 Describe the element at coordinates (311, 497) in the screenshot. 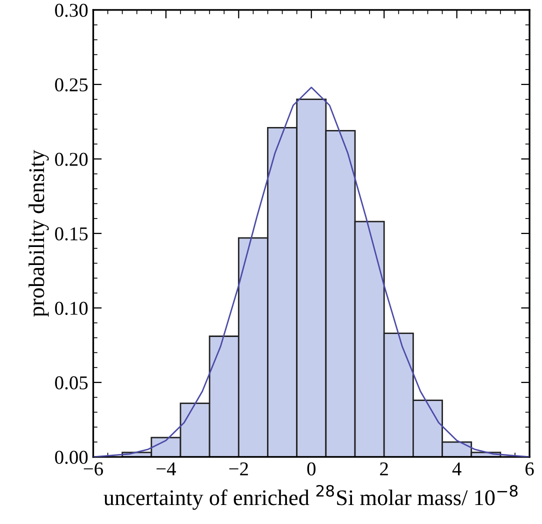

I see `x-axis-title: uncertainty of enriched $^{28}$Si molar mass/ 10$^{−8}$` at that location.